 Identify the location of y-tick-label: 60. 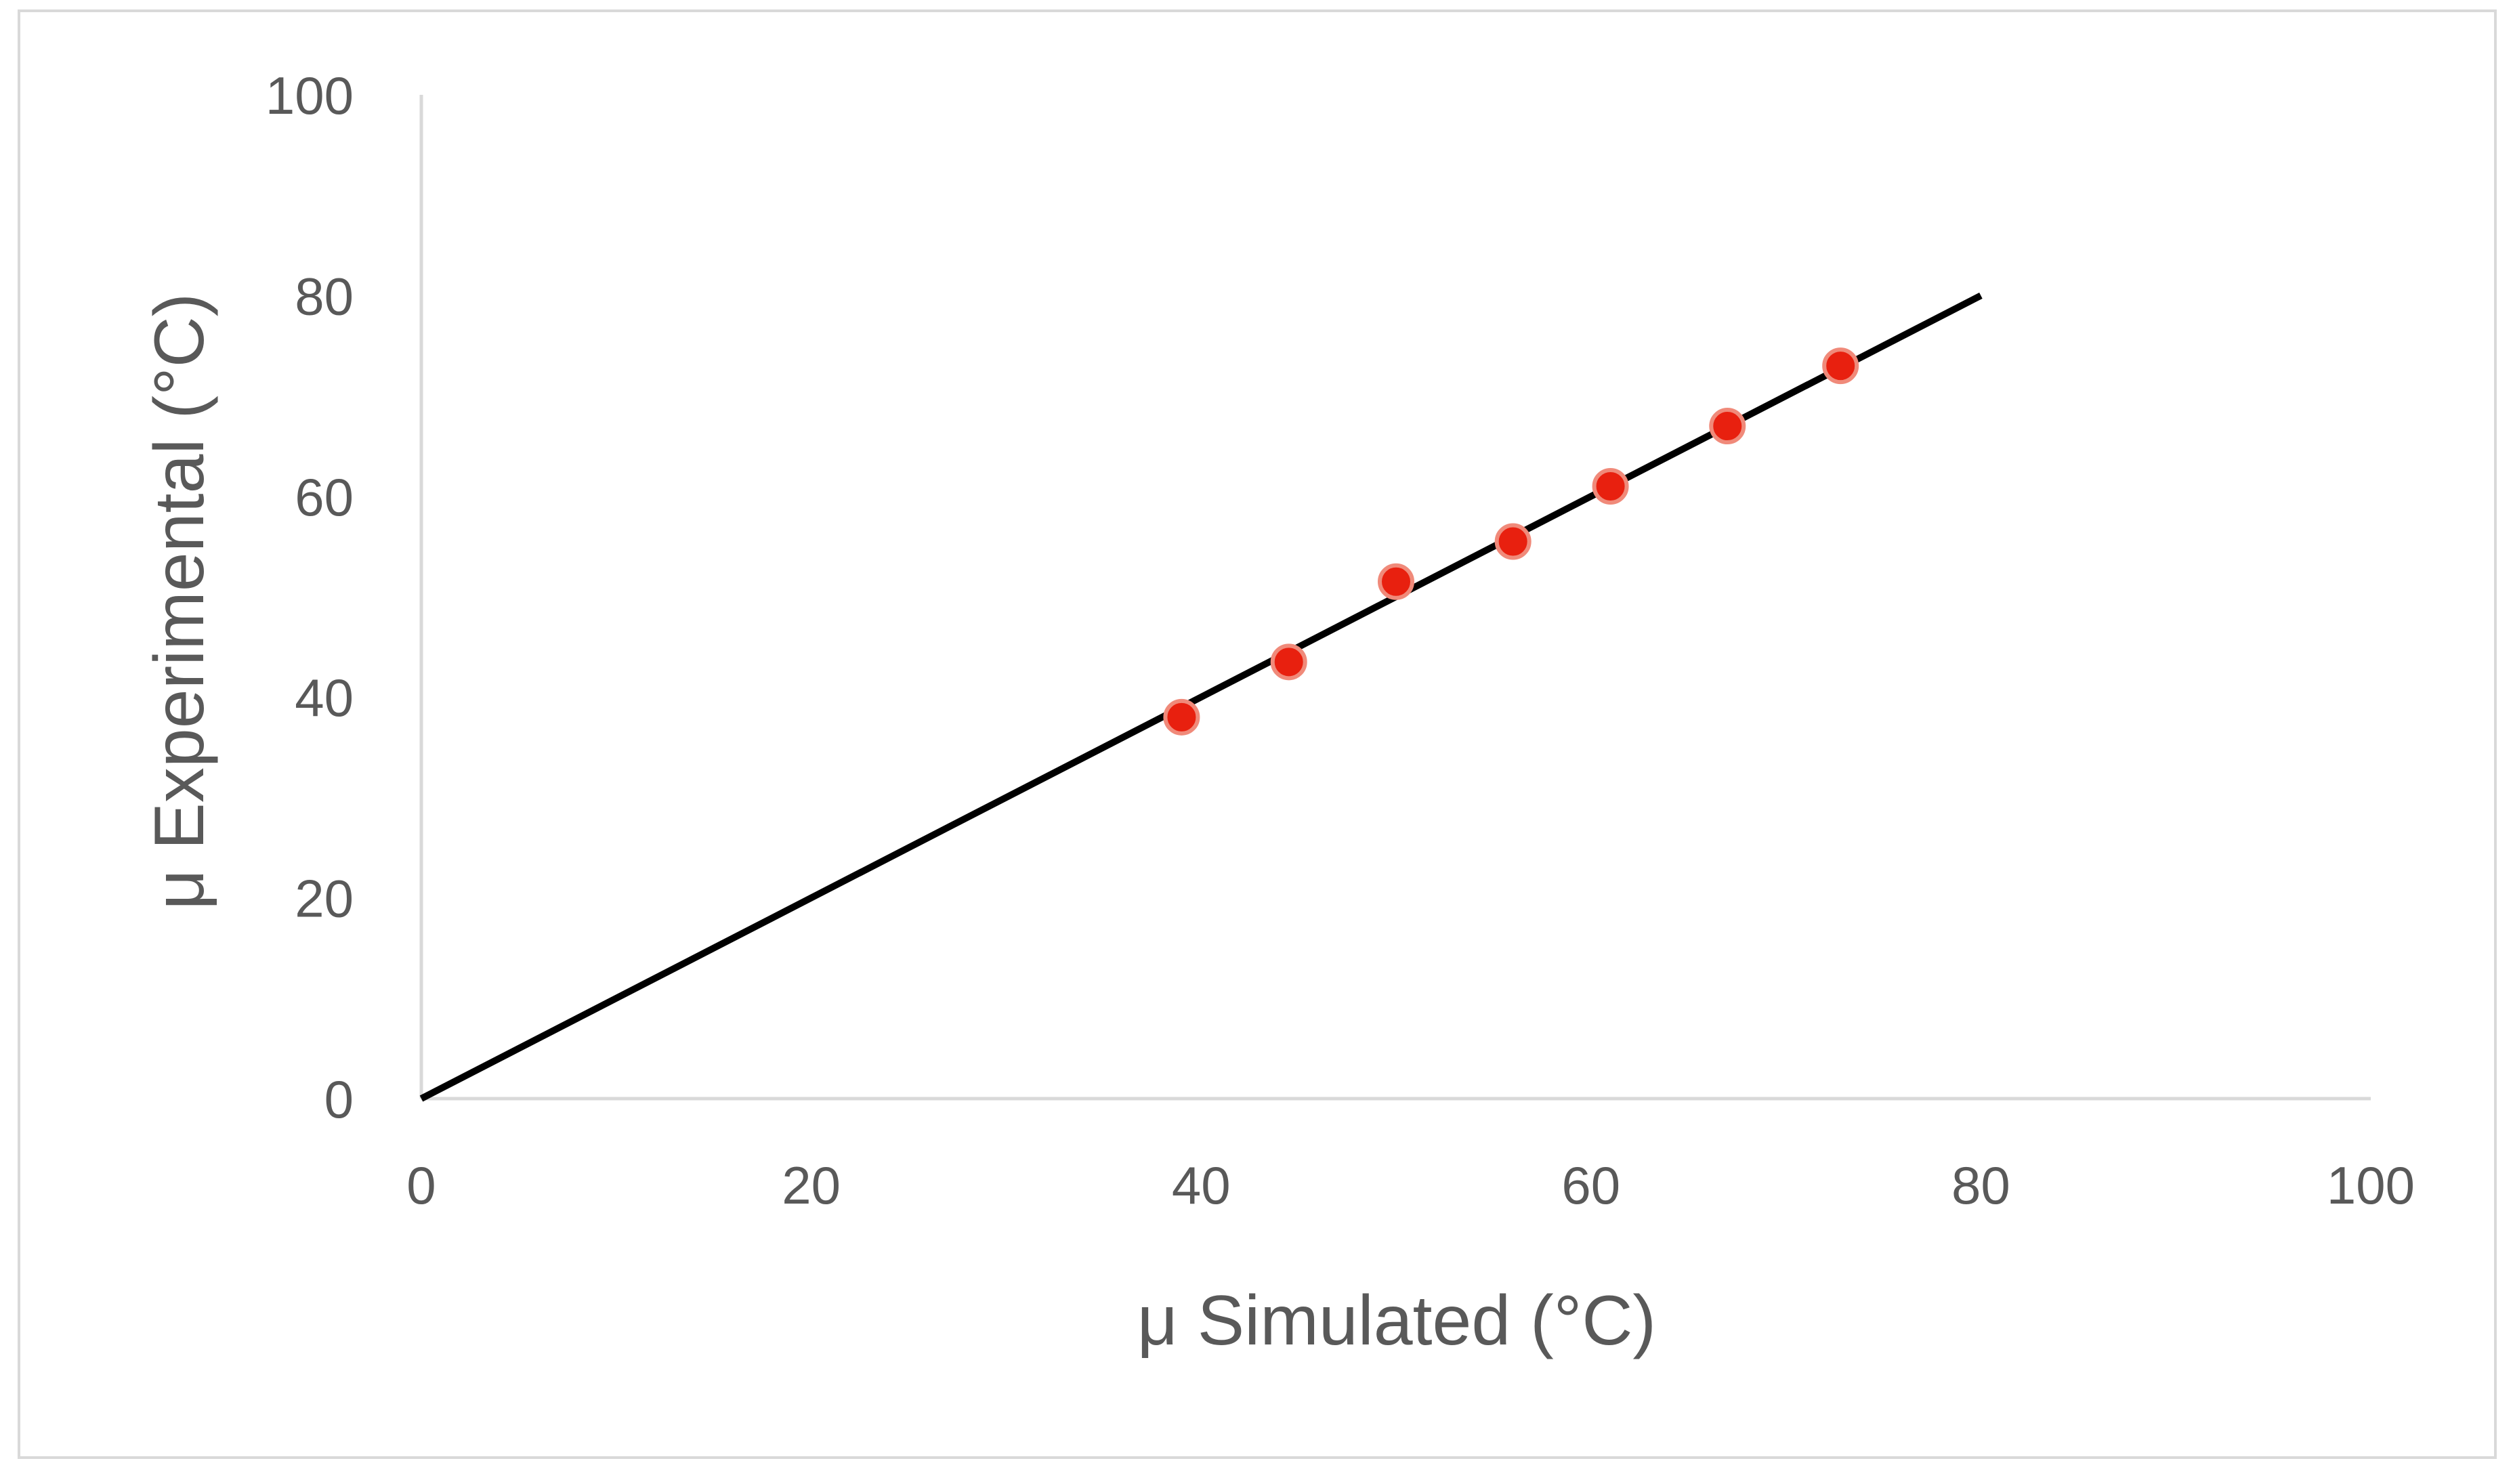
(324, 497).